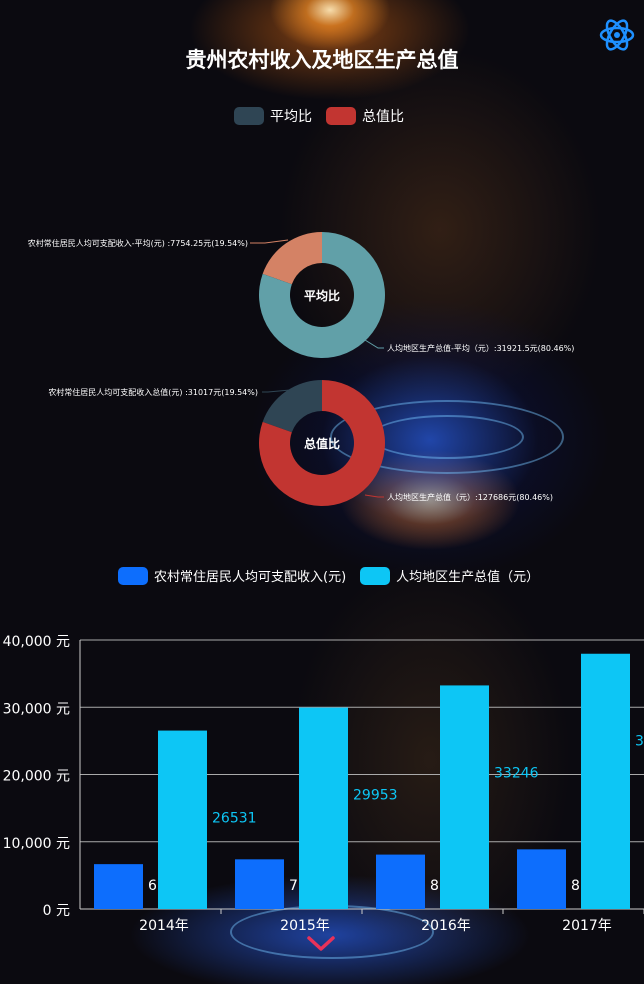 The height and width of the screenshot is (984, 644). Describe the element at coordinates (468, 577) in the screenshot. I see `legend-label: 人均地区生产总值（元）` at that location.